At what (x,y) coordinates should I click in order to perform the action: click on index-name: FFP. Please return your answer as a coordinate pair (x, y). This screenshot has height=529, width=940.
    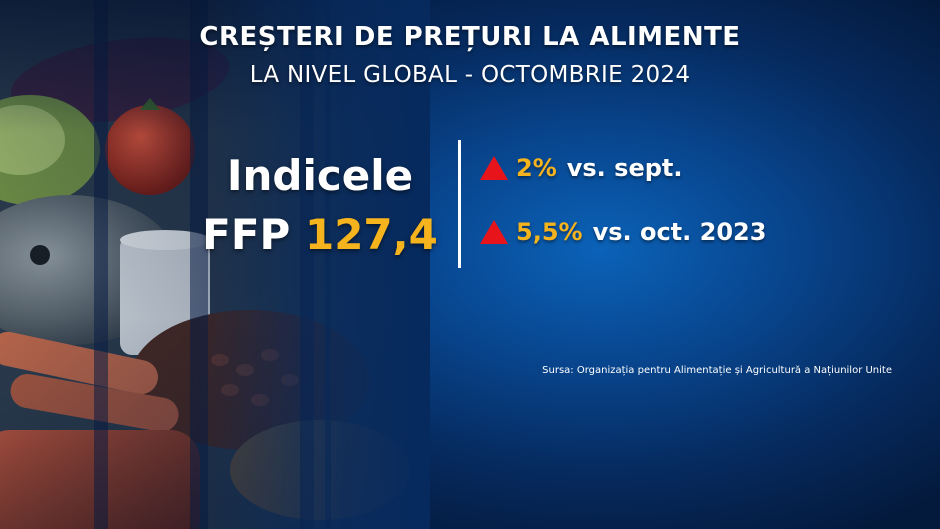
    Looking at the image, I should click on (246, 234).